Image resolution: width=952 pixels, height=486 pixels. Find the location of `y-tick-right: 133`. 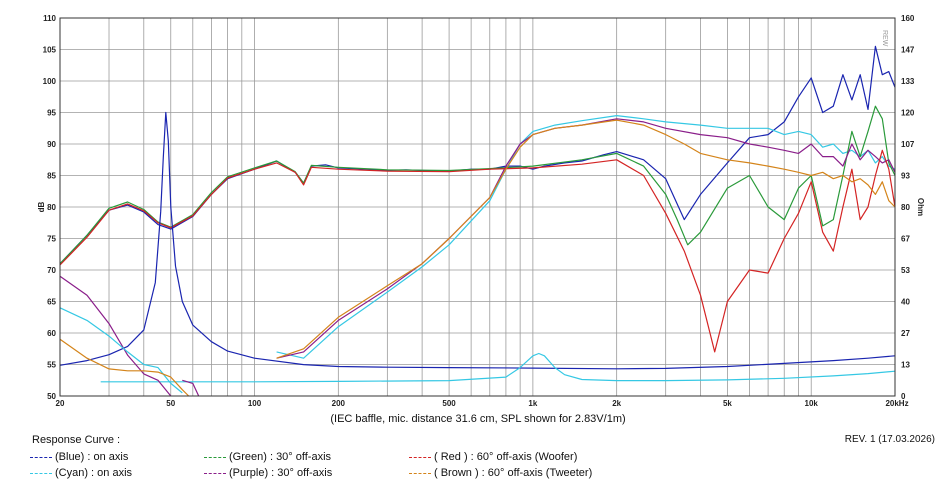

y-tick-right: 133 is located at coordinates (908, 81).